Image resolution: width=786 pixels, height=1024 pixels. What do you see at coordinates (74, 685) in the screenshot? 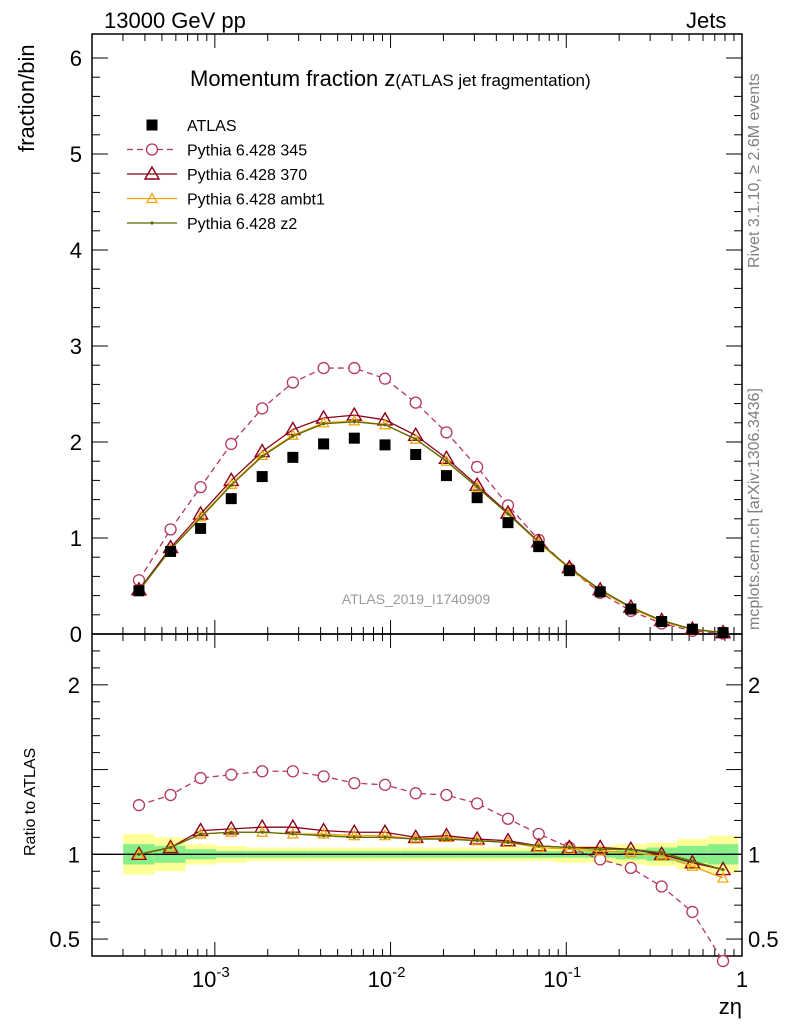
I see `ratio-y-tick-label-left: 2` at bounding box center [74, 685].